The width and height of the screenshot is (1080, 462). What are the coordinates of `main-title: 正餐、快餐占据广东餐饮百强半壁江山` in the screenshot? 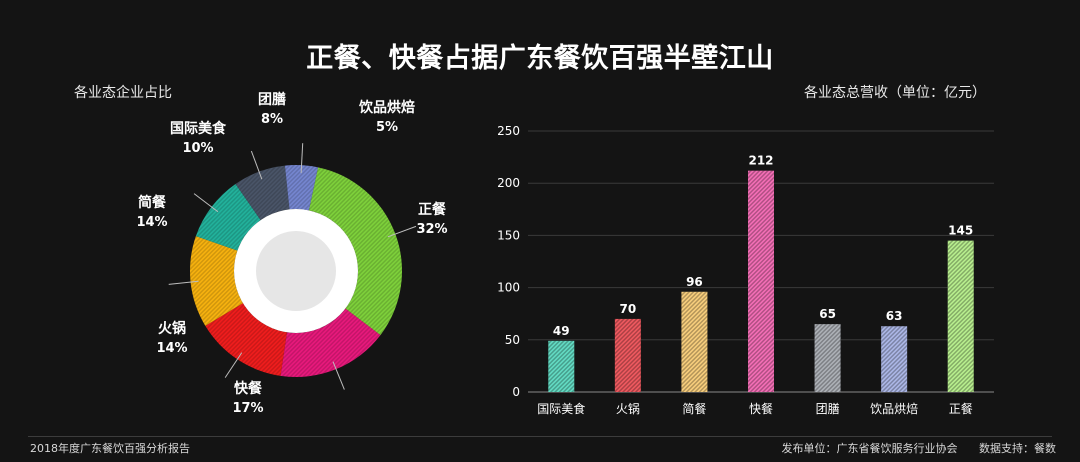 It's located at (540, 58).